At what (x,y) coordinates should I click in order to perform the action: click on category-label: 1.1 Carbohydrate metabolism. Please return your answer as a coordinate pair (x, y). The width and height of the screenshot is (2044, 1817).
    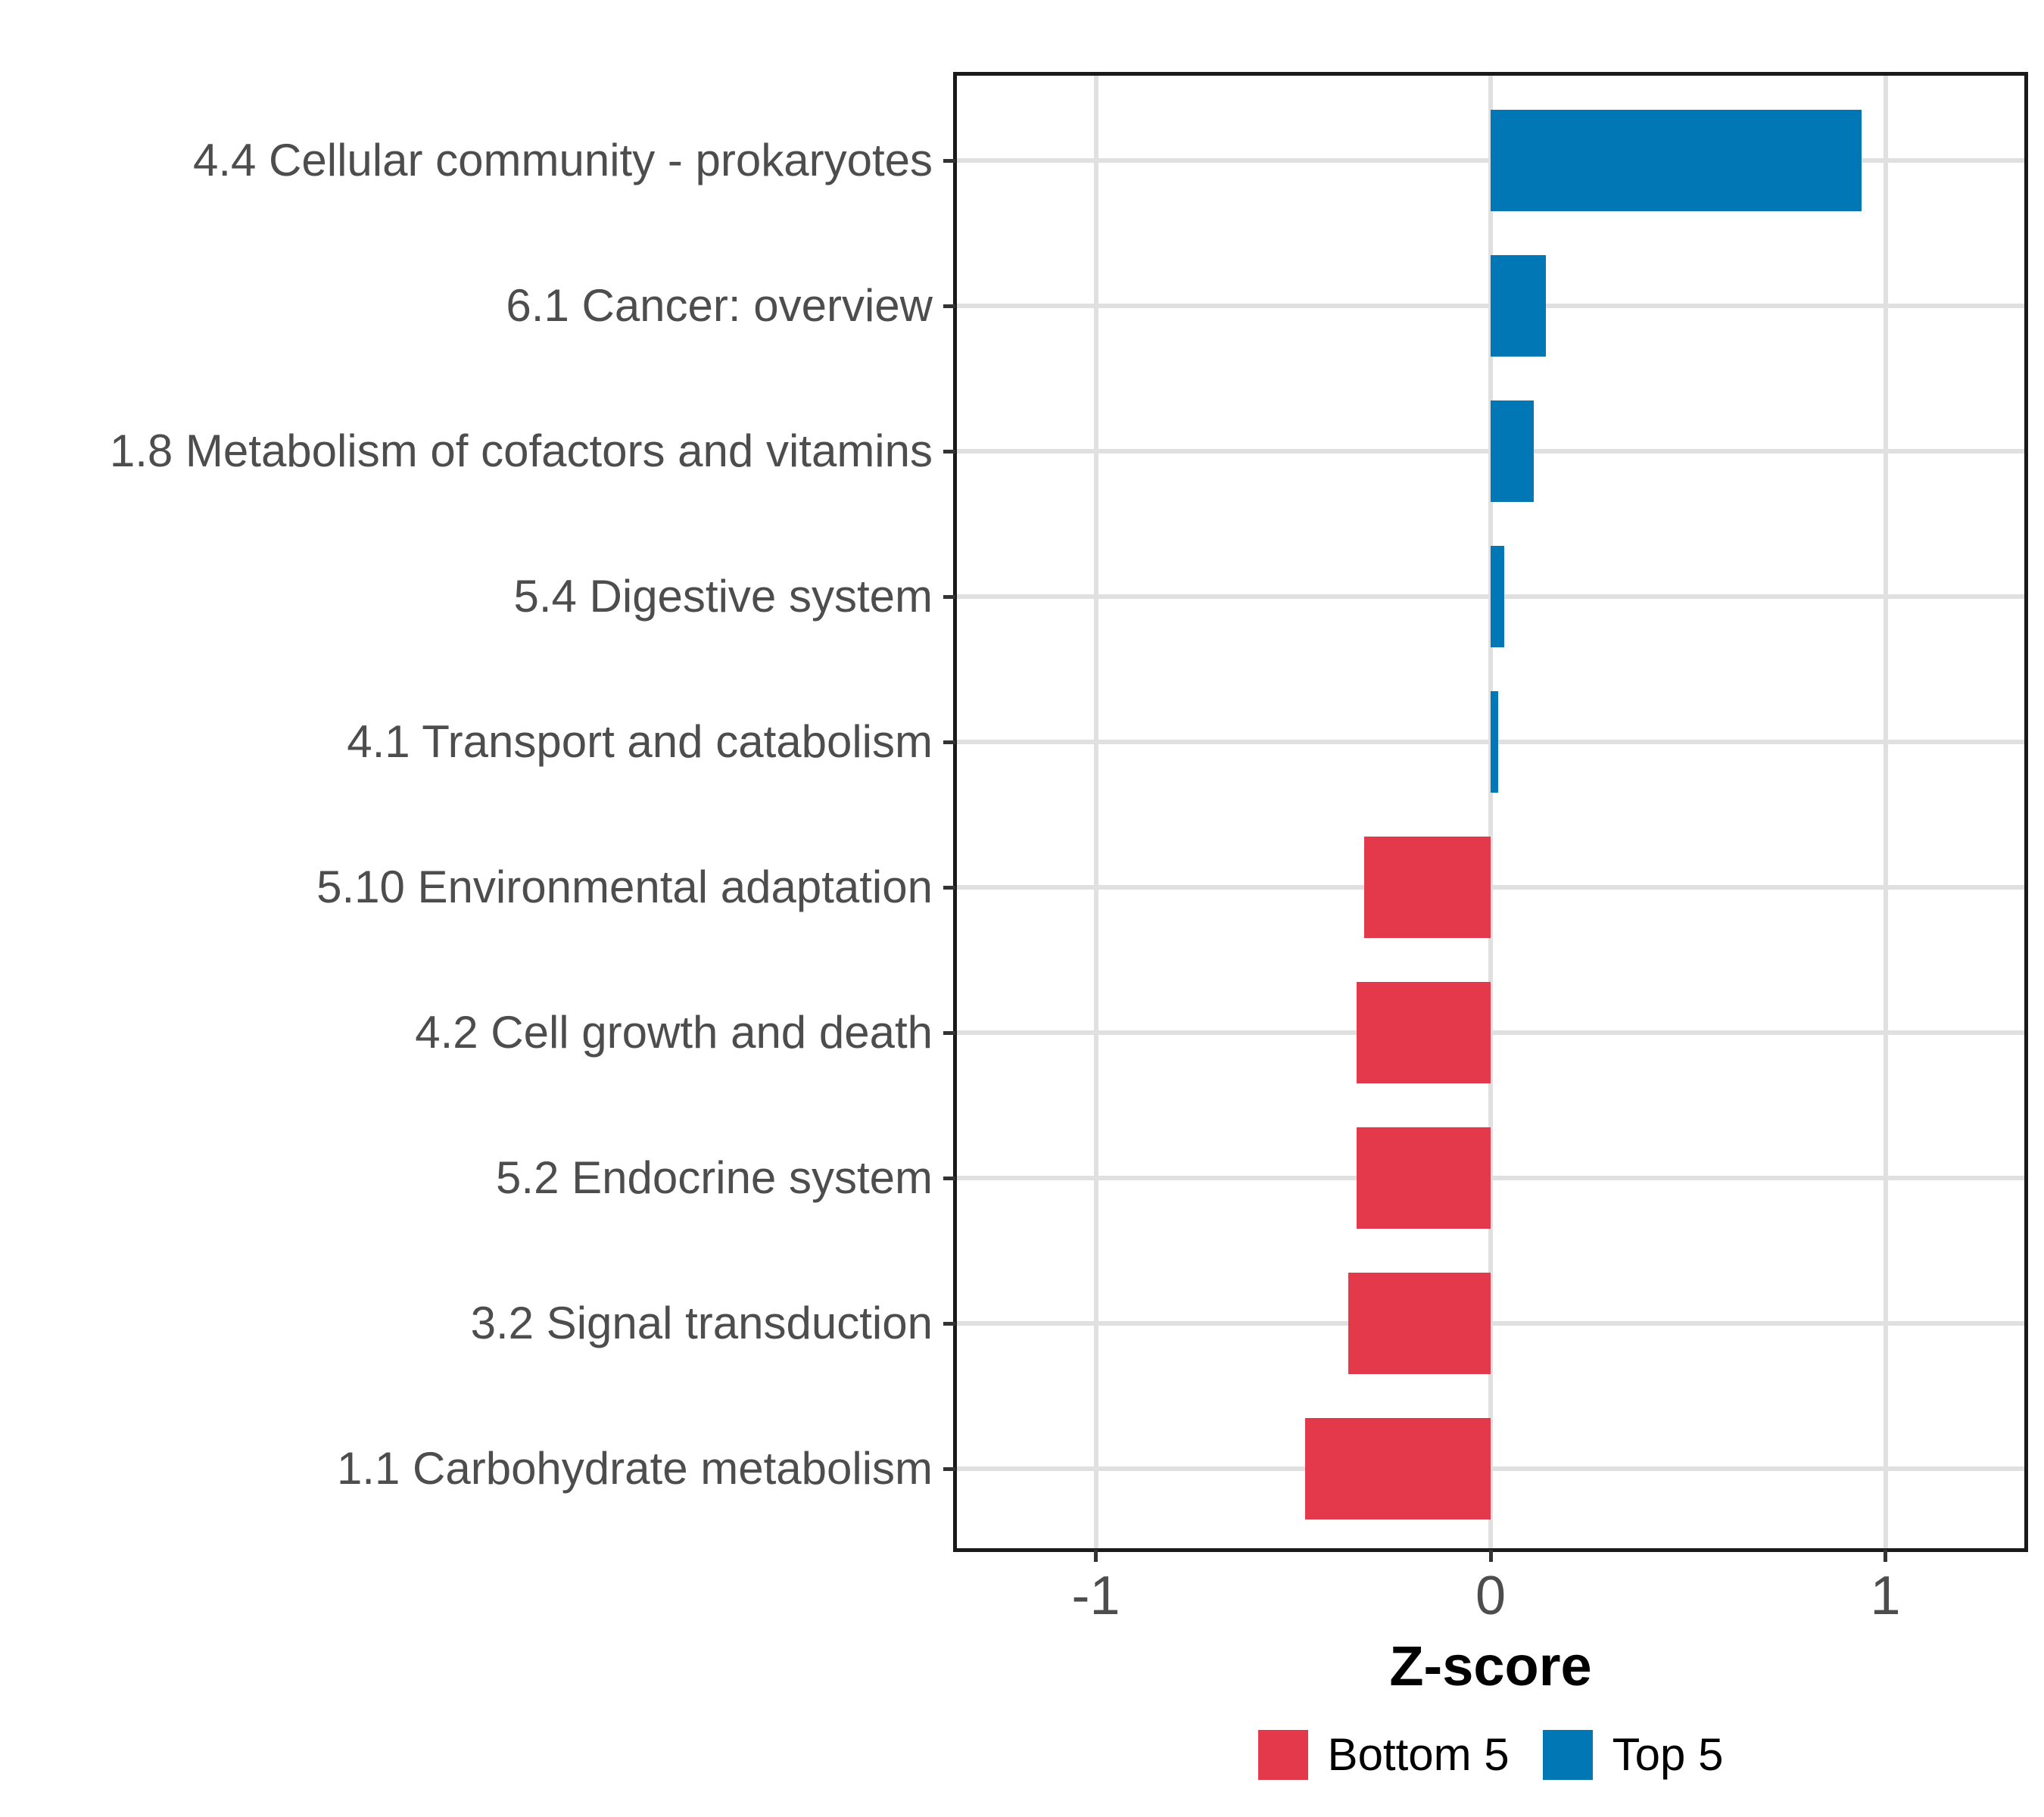
    Looking at the image, I should click on (634, 1468).